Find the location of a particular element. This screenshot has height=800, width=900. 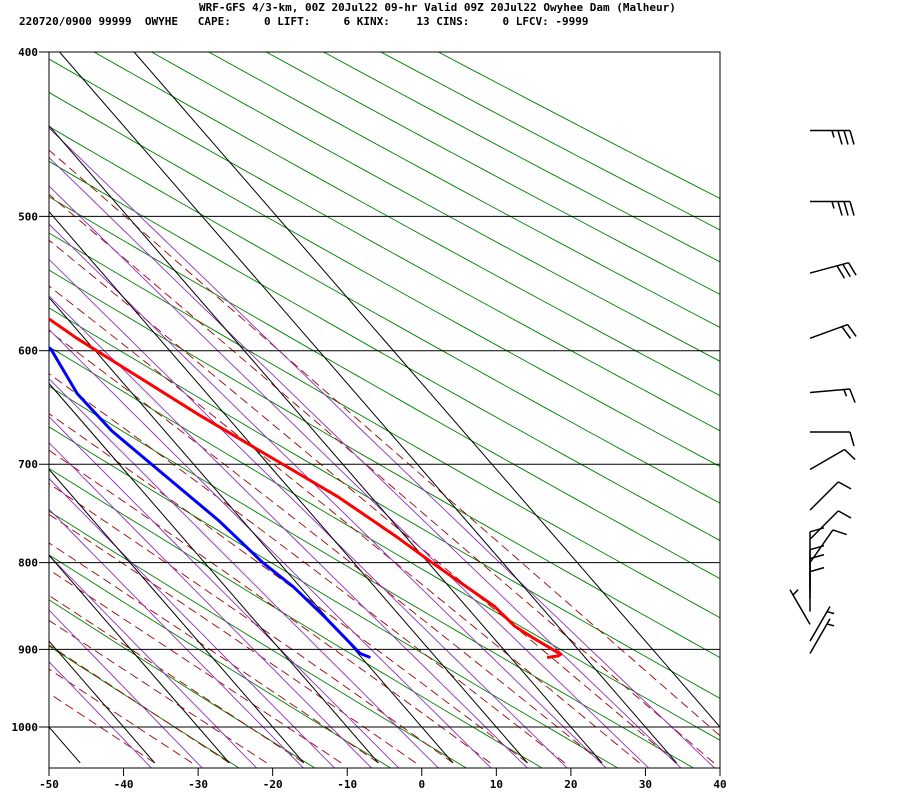

x-tick-label: 40 is located at coordinates (719, 784).